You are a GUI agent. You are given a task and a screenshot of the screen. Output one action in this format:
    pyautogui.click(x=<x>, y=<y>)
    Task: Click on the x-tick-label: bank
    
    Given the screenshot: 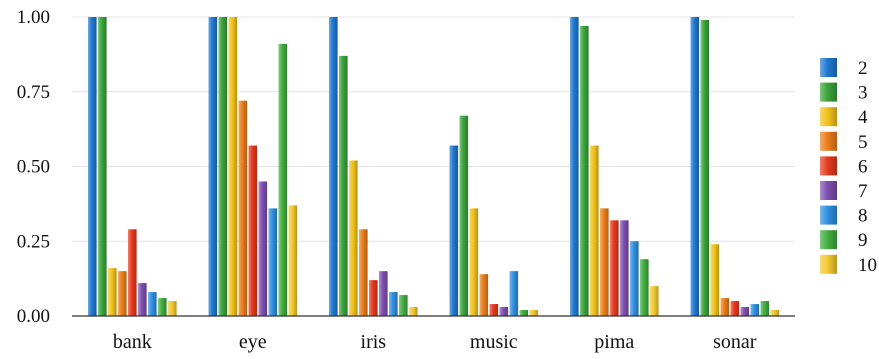 What is the action you would take?
    pyautogui.click(x=132, y=342)
    